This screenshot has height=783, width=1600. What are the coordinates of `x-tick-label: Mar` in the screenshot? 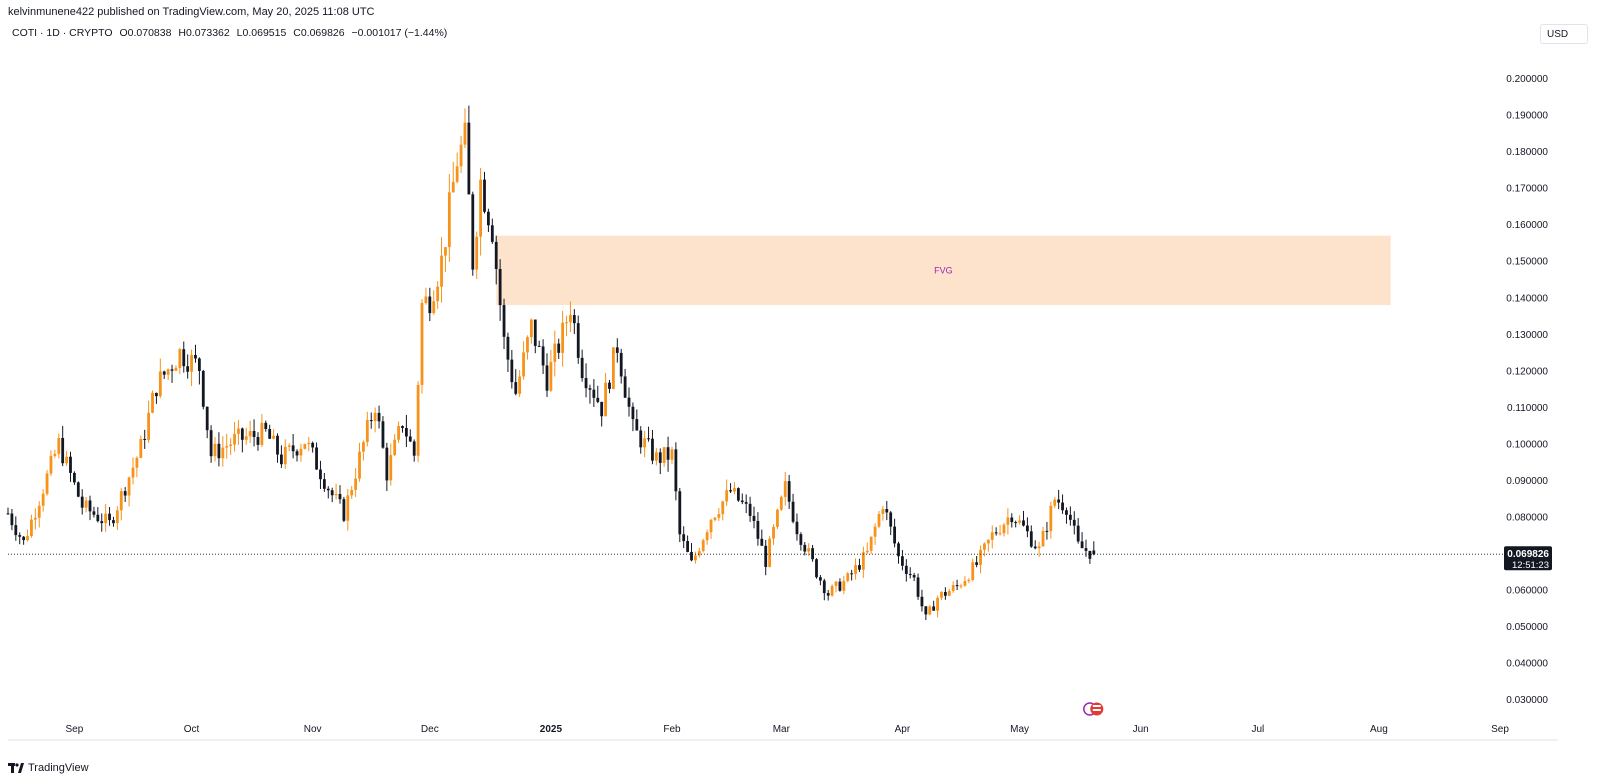 It's located at (782, 729).